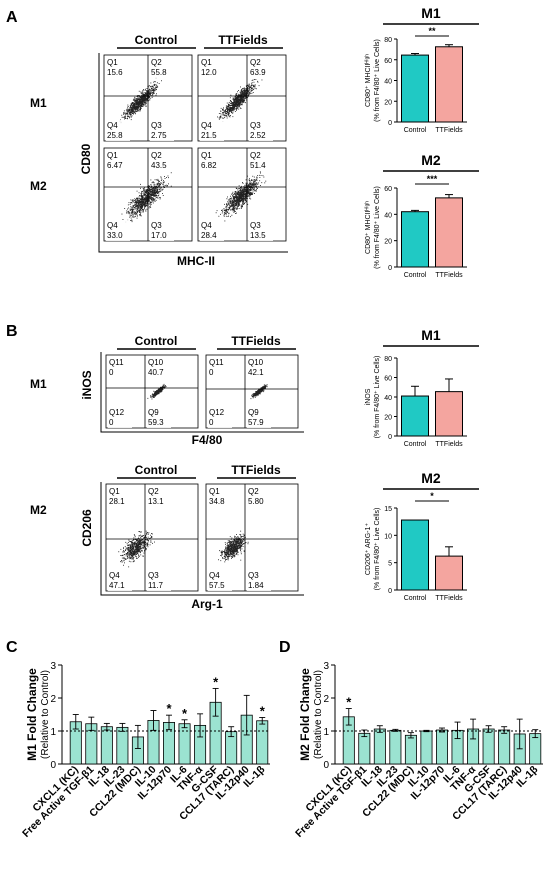 The image size is (550, 878). Describe the element at coordinates (368, 80) in the screenshot. I see `chart-a-m1-ylabel-1: CD80⁺ MHCIIᴴⁱᵍʰ` at that location.